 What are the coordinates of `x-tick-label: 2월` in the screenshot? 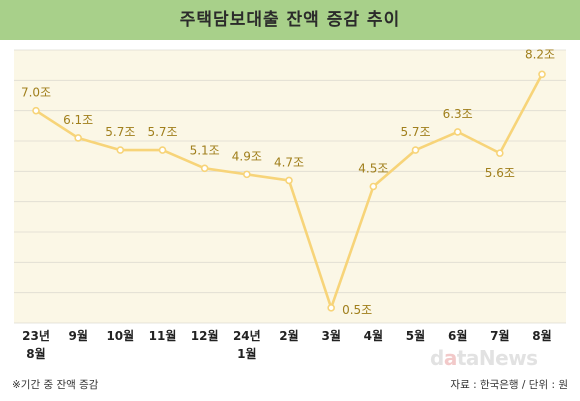 It's located at (288, 335).